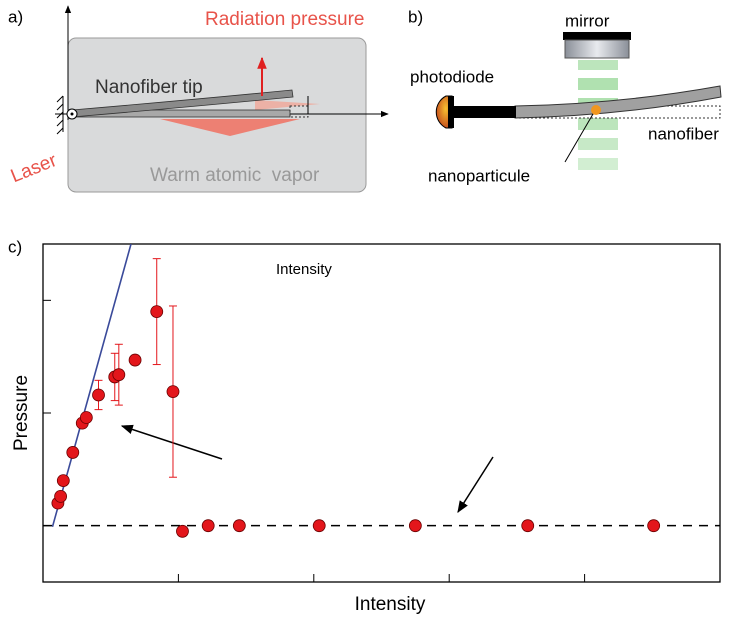 This screenshot has height=617, width=736. What do you see at coordinates (182, 103) in the screenshot?
I see `fiber-bent` at bounding box center [182, 103].